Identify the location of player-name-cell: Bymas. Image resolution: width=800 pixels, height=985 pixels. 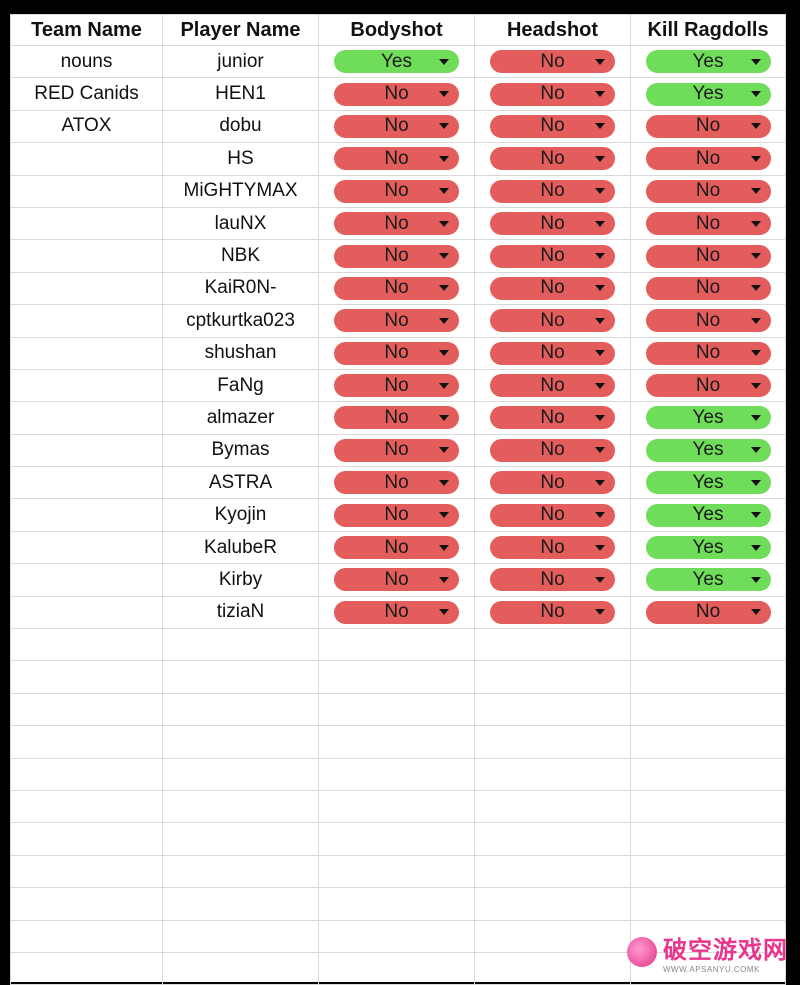
(240, 450).